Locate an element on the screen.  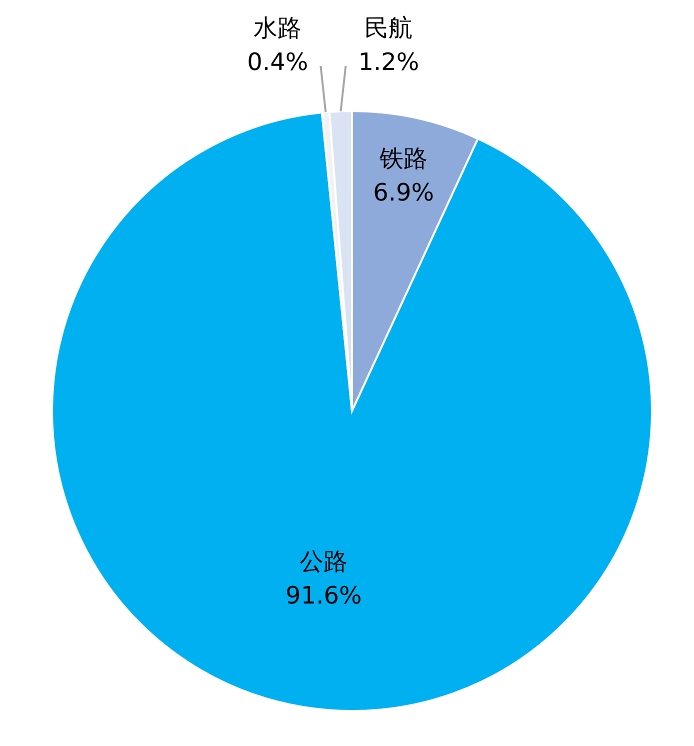
data-label: 91.6% is located at coordinates (324, 596).